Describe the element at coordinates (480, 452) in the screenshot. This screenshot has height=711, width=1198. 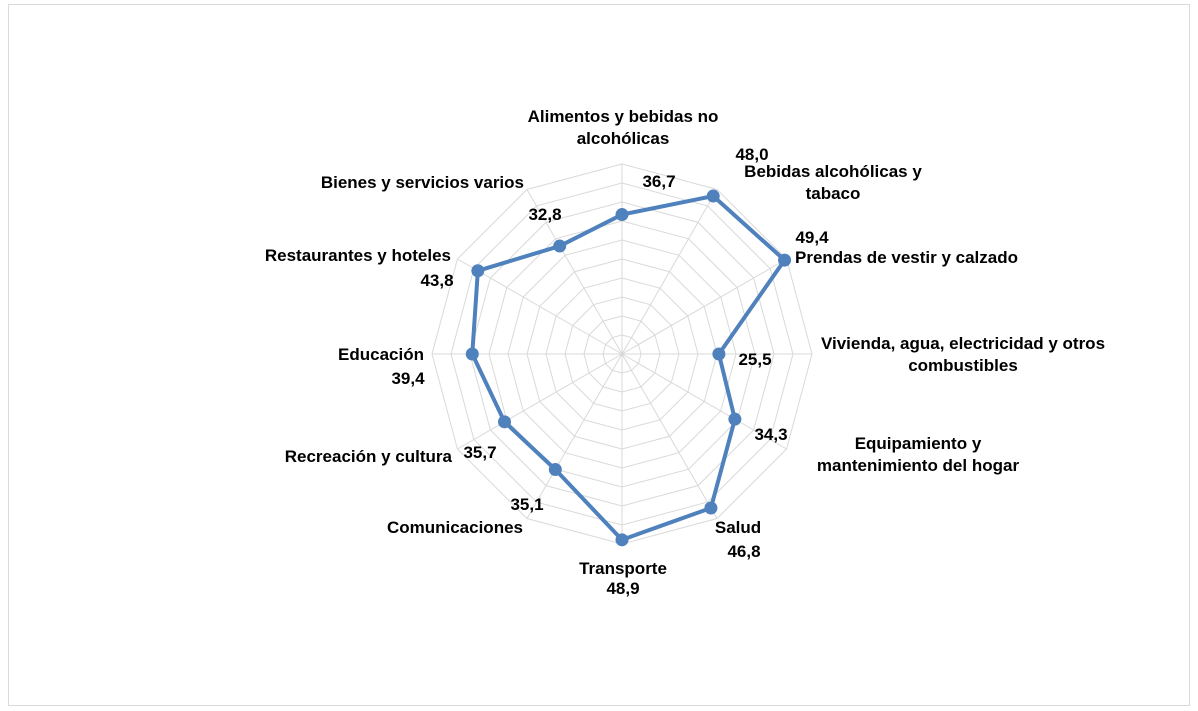
I see `data-label: 35,7` at that location.